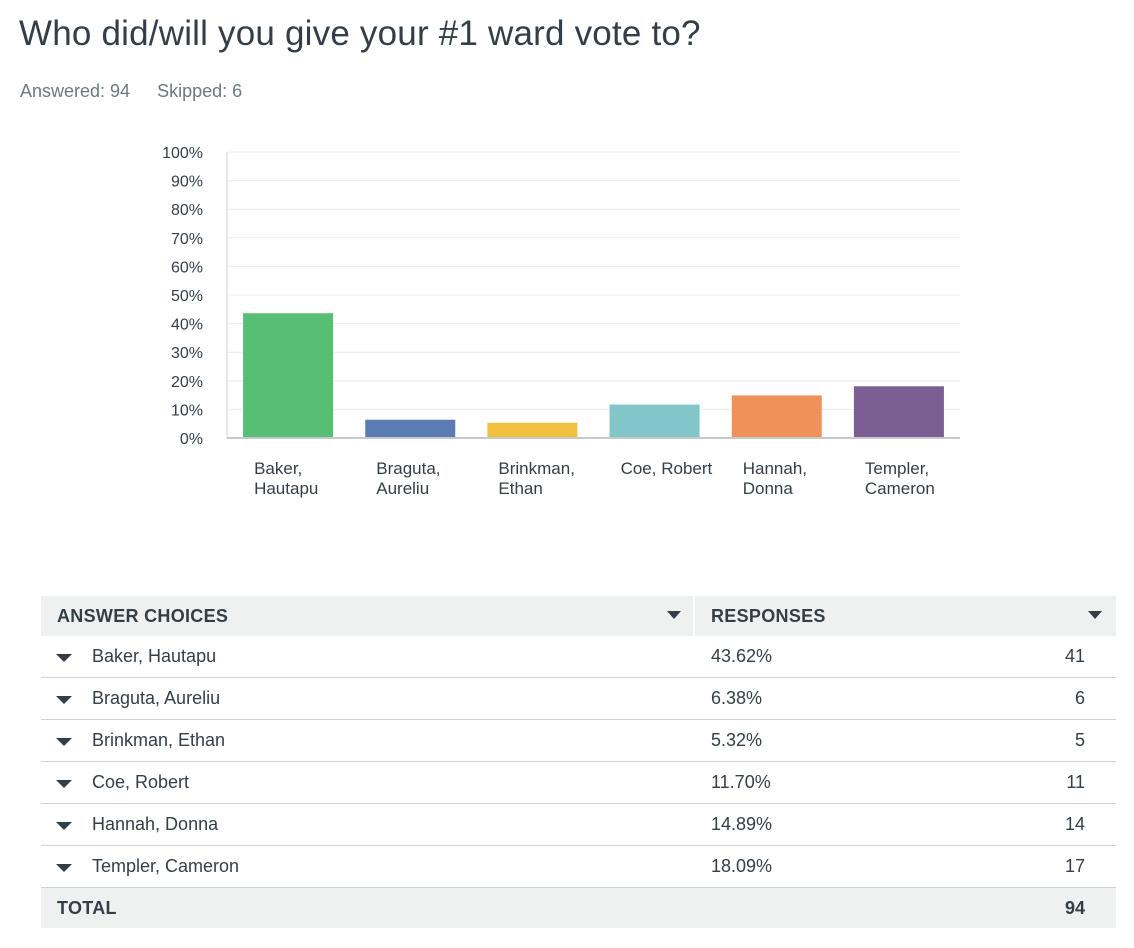  Describe the element at coordinates (1074, 907) in the screenshot. I see `total-value: 94` at that location.